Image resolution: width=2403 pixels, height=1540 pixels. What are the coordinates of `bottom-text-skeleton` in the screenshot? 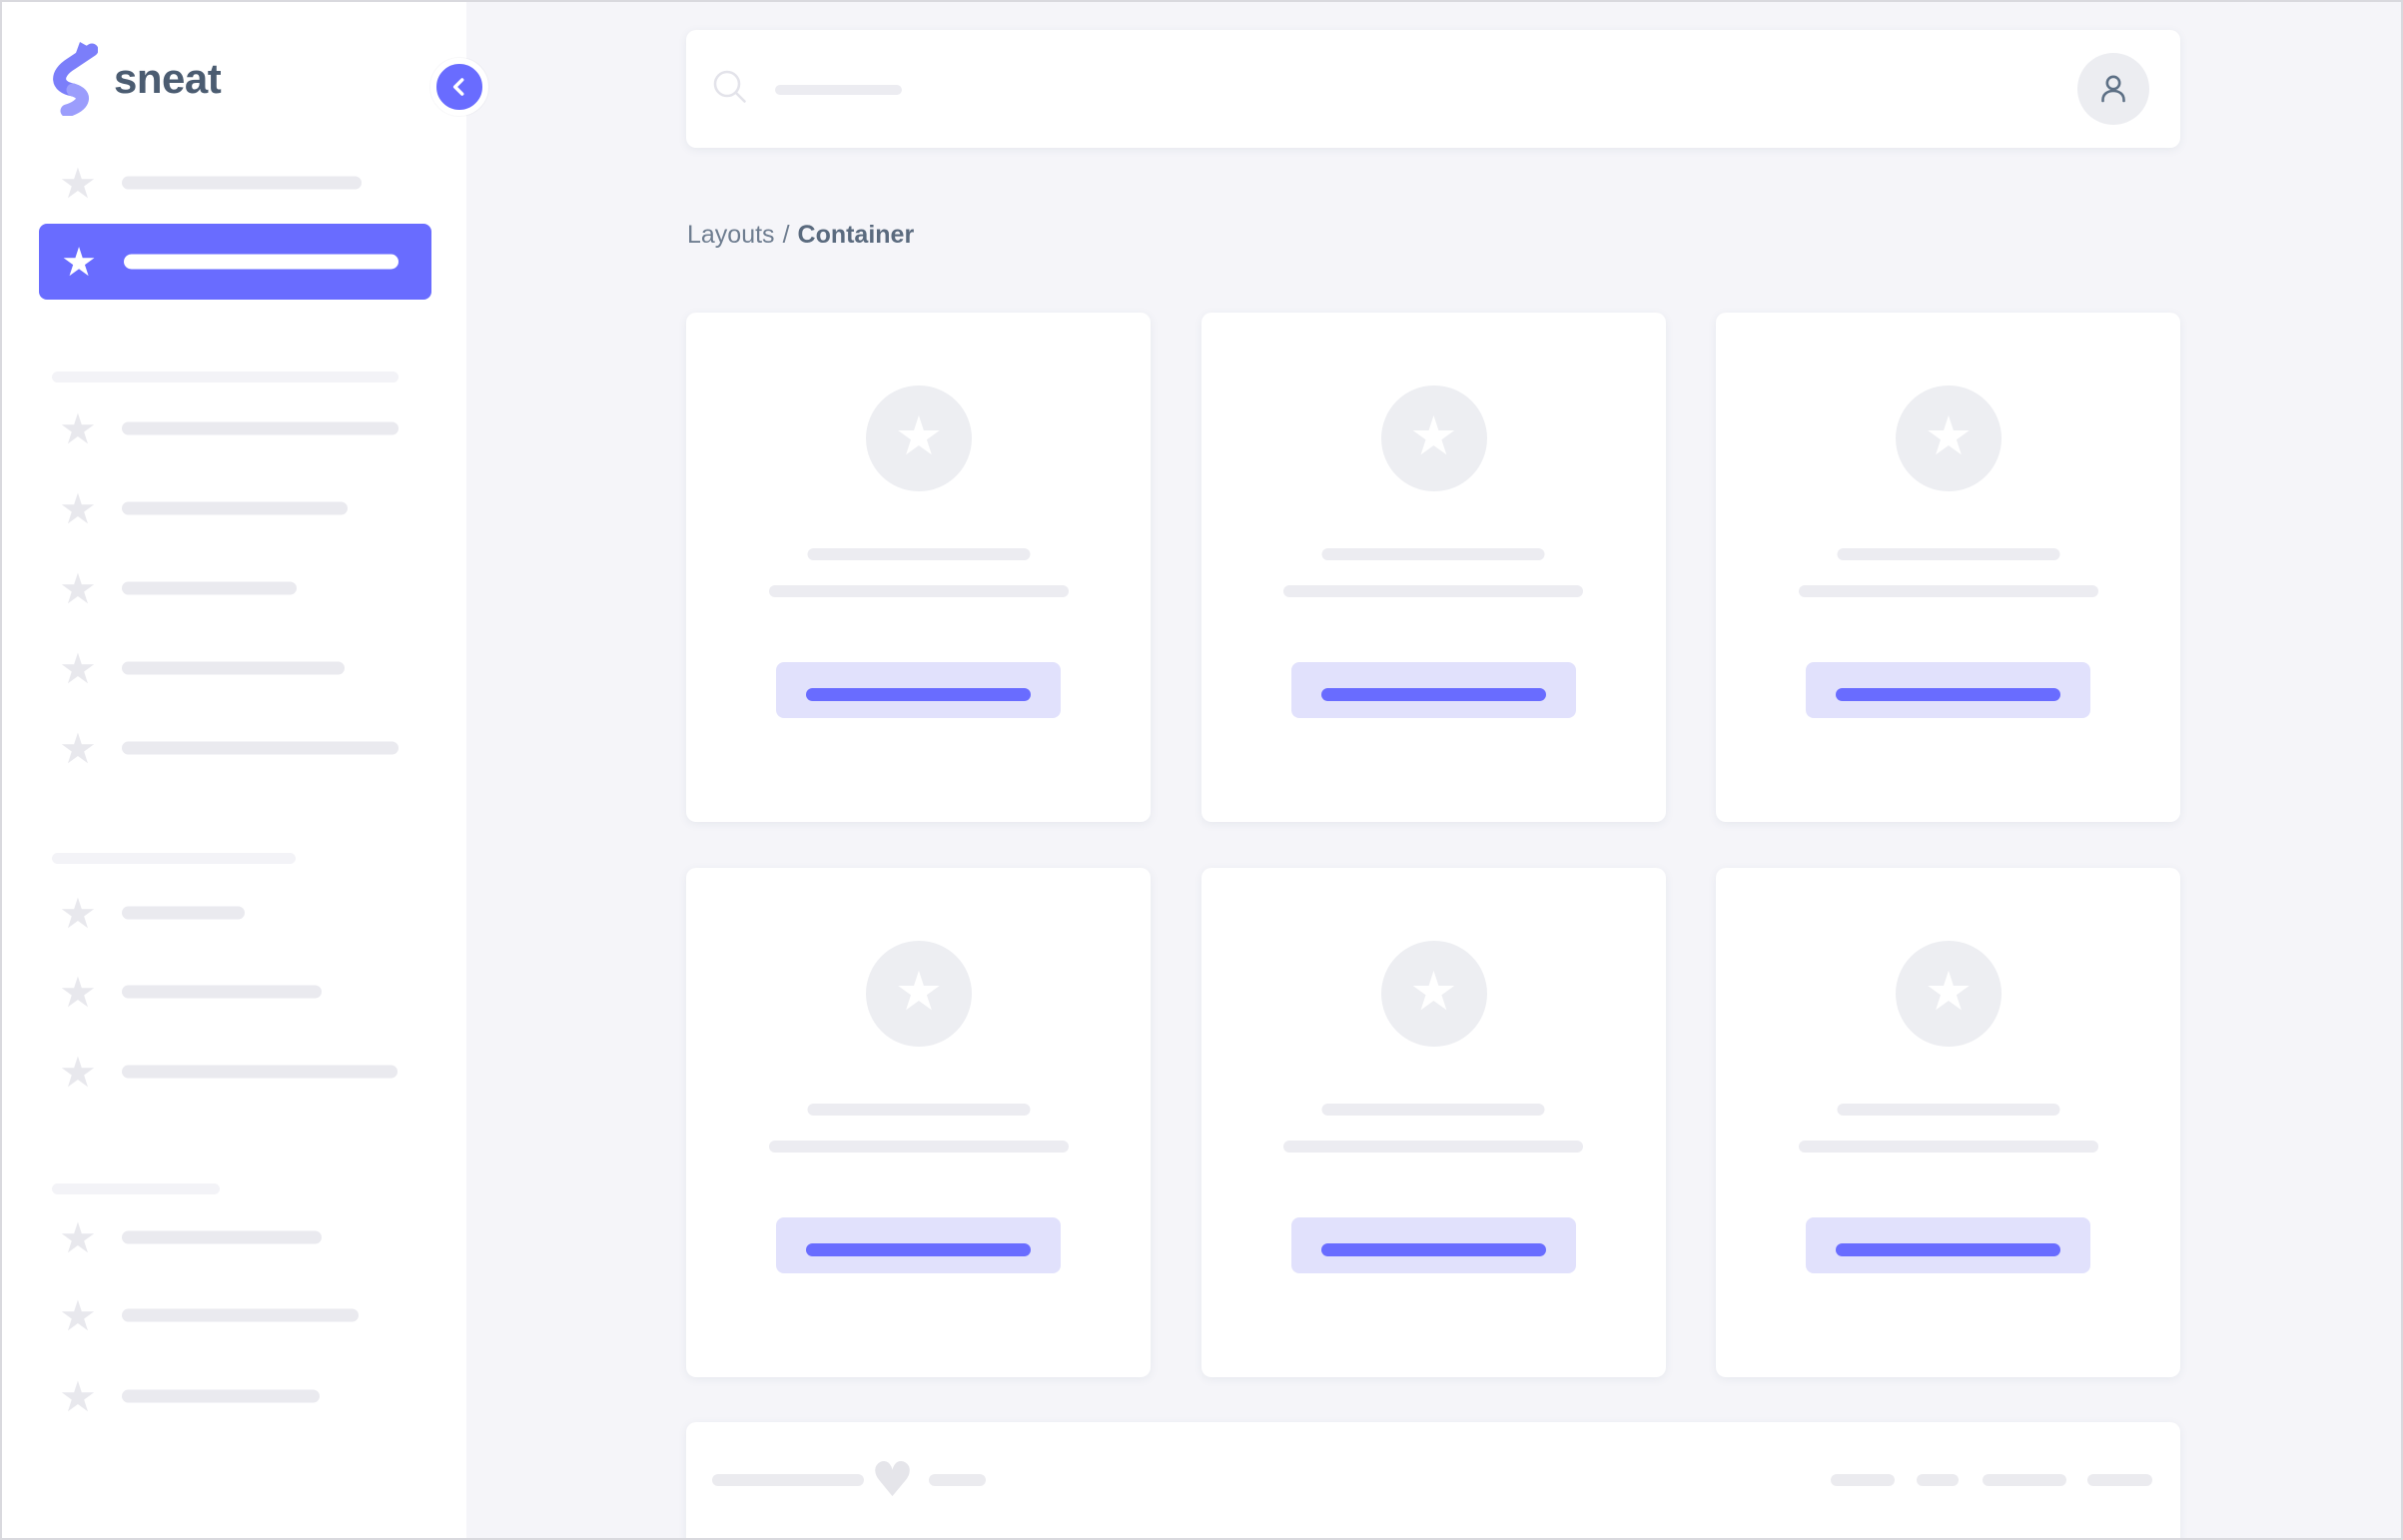 It's located at (958, 1480).